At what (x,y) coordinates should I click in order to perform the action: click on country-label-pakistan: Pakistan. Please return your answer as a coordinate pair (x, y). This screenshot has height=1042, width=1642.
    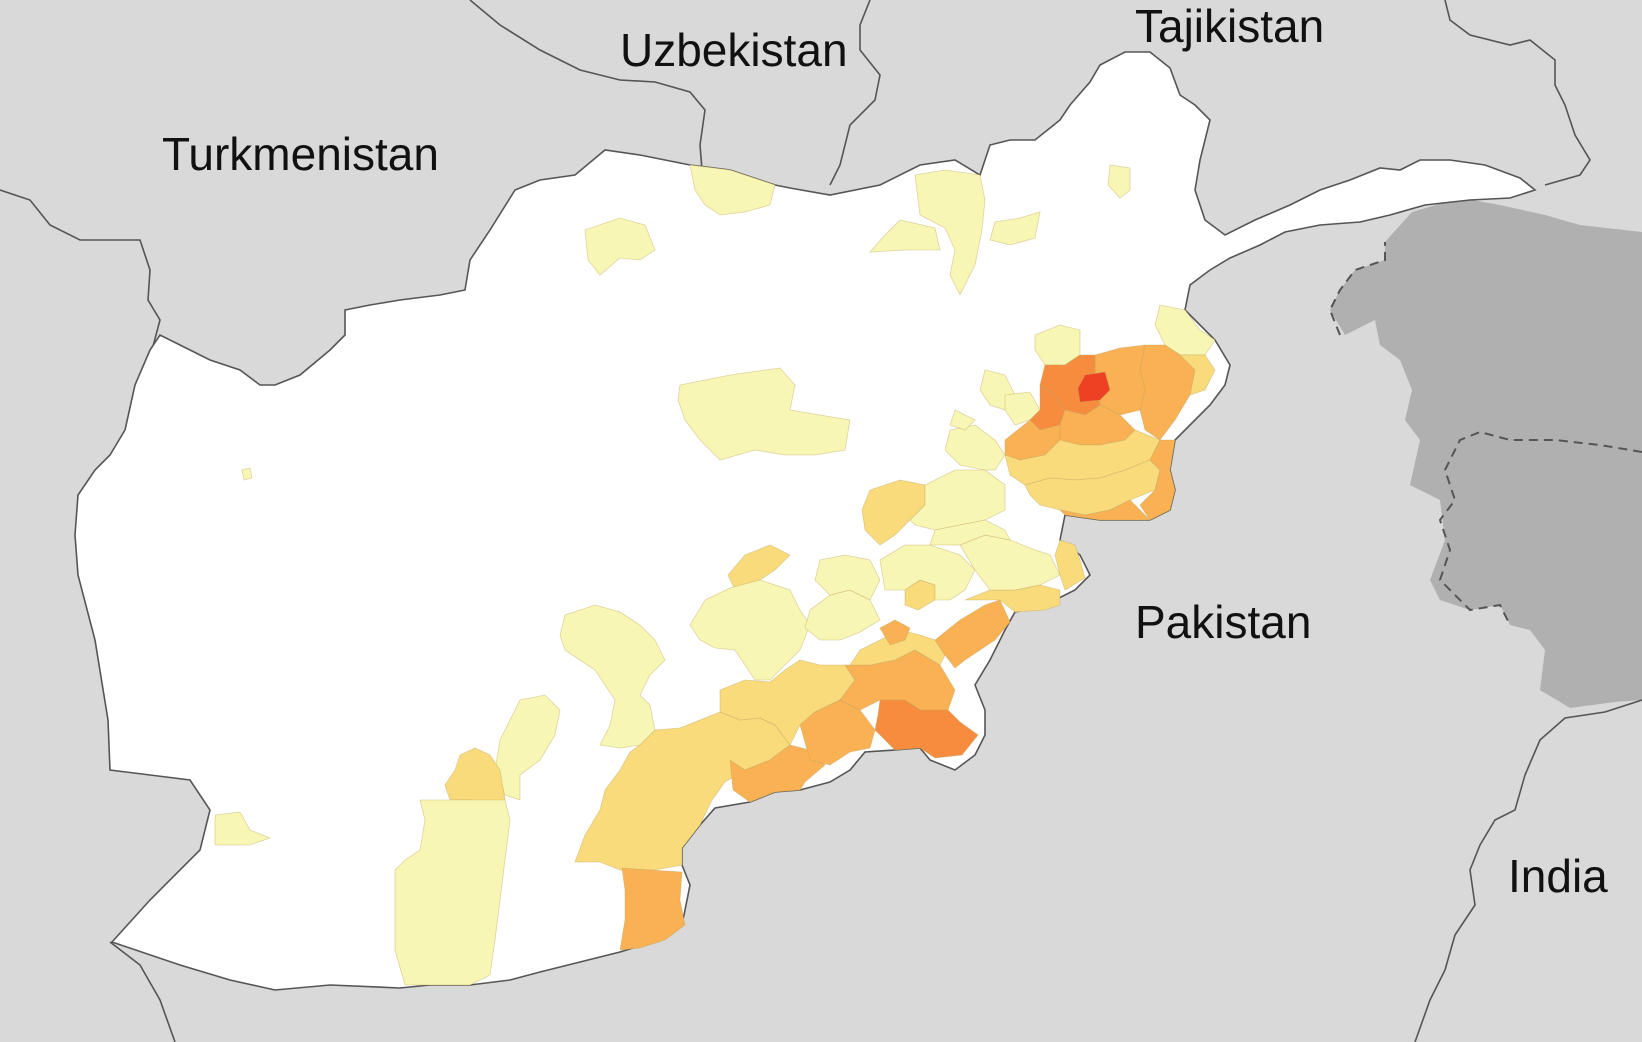
    Looking at the image, I should click on (1223, 622).